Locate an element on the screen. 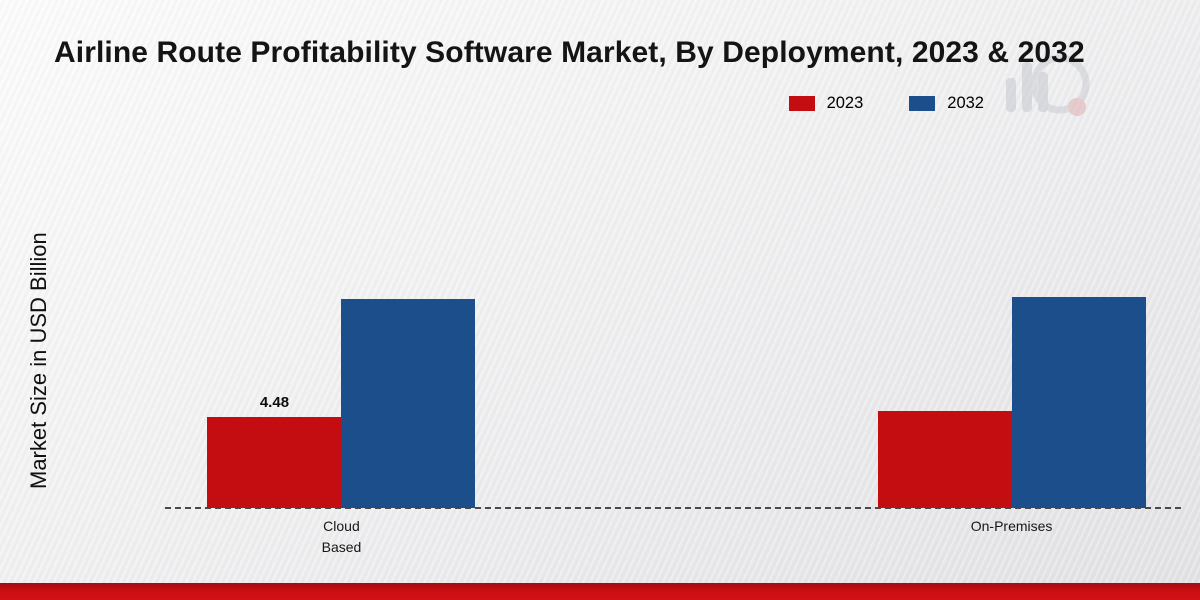  bar-group-on-premises is located at coordinates (1011, 402).